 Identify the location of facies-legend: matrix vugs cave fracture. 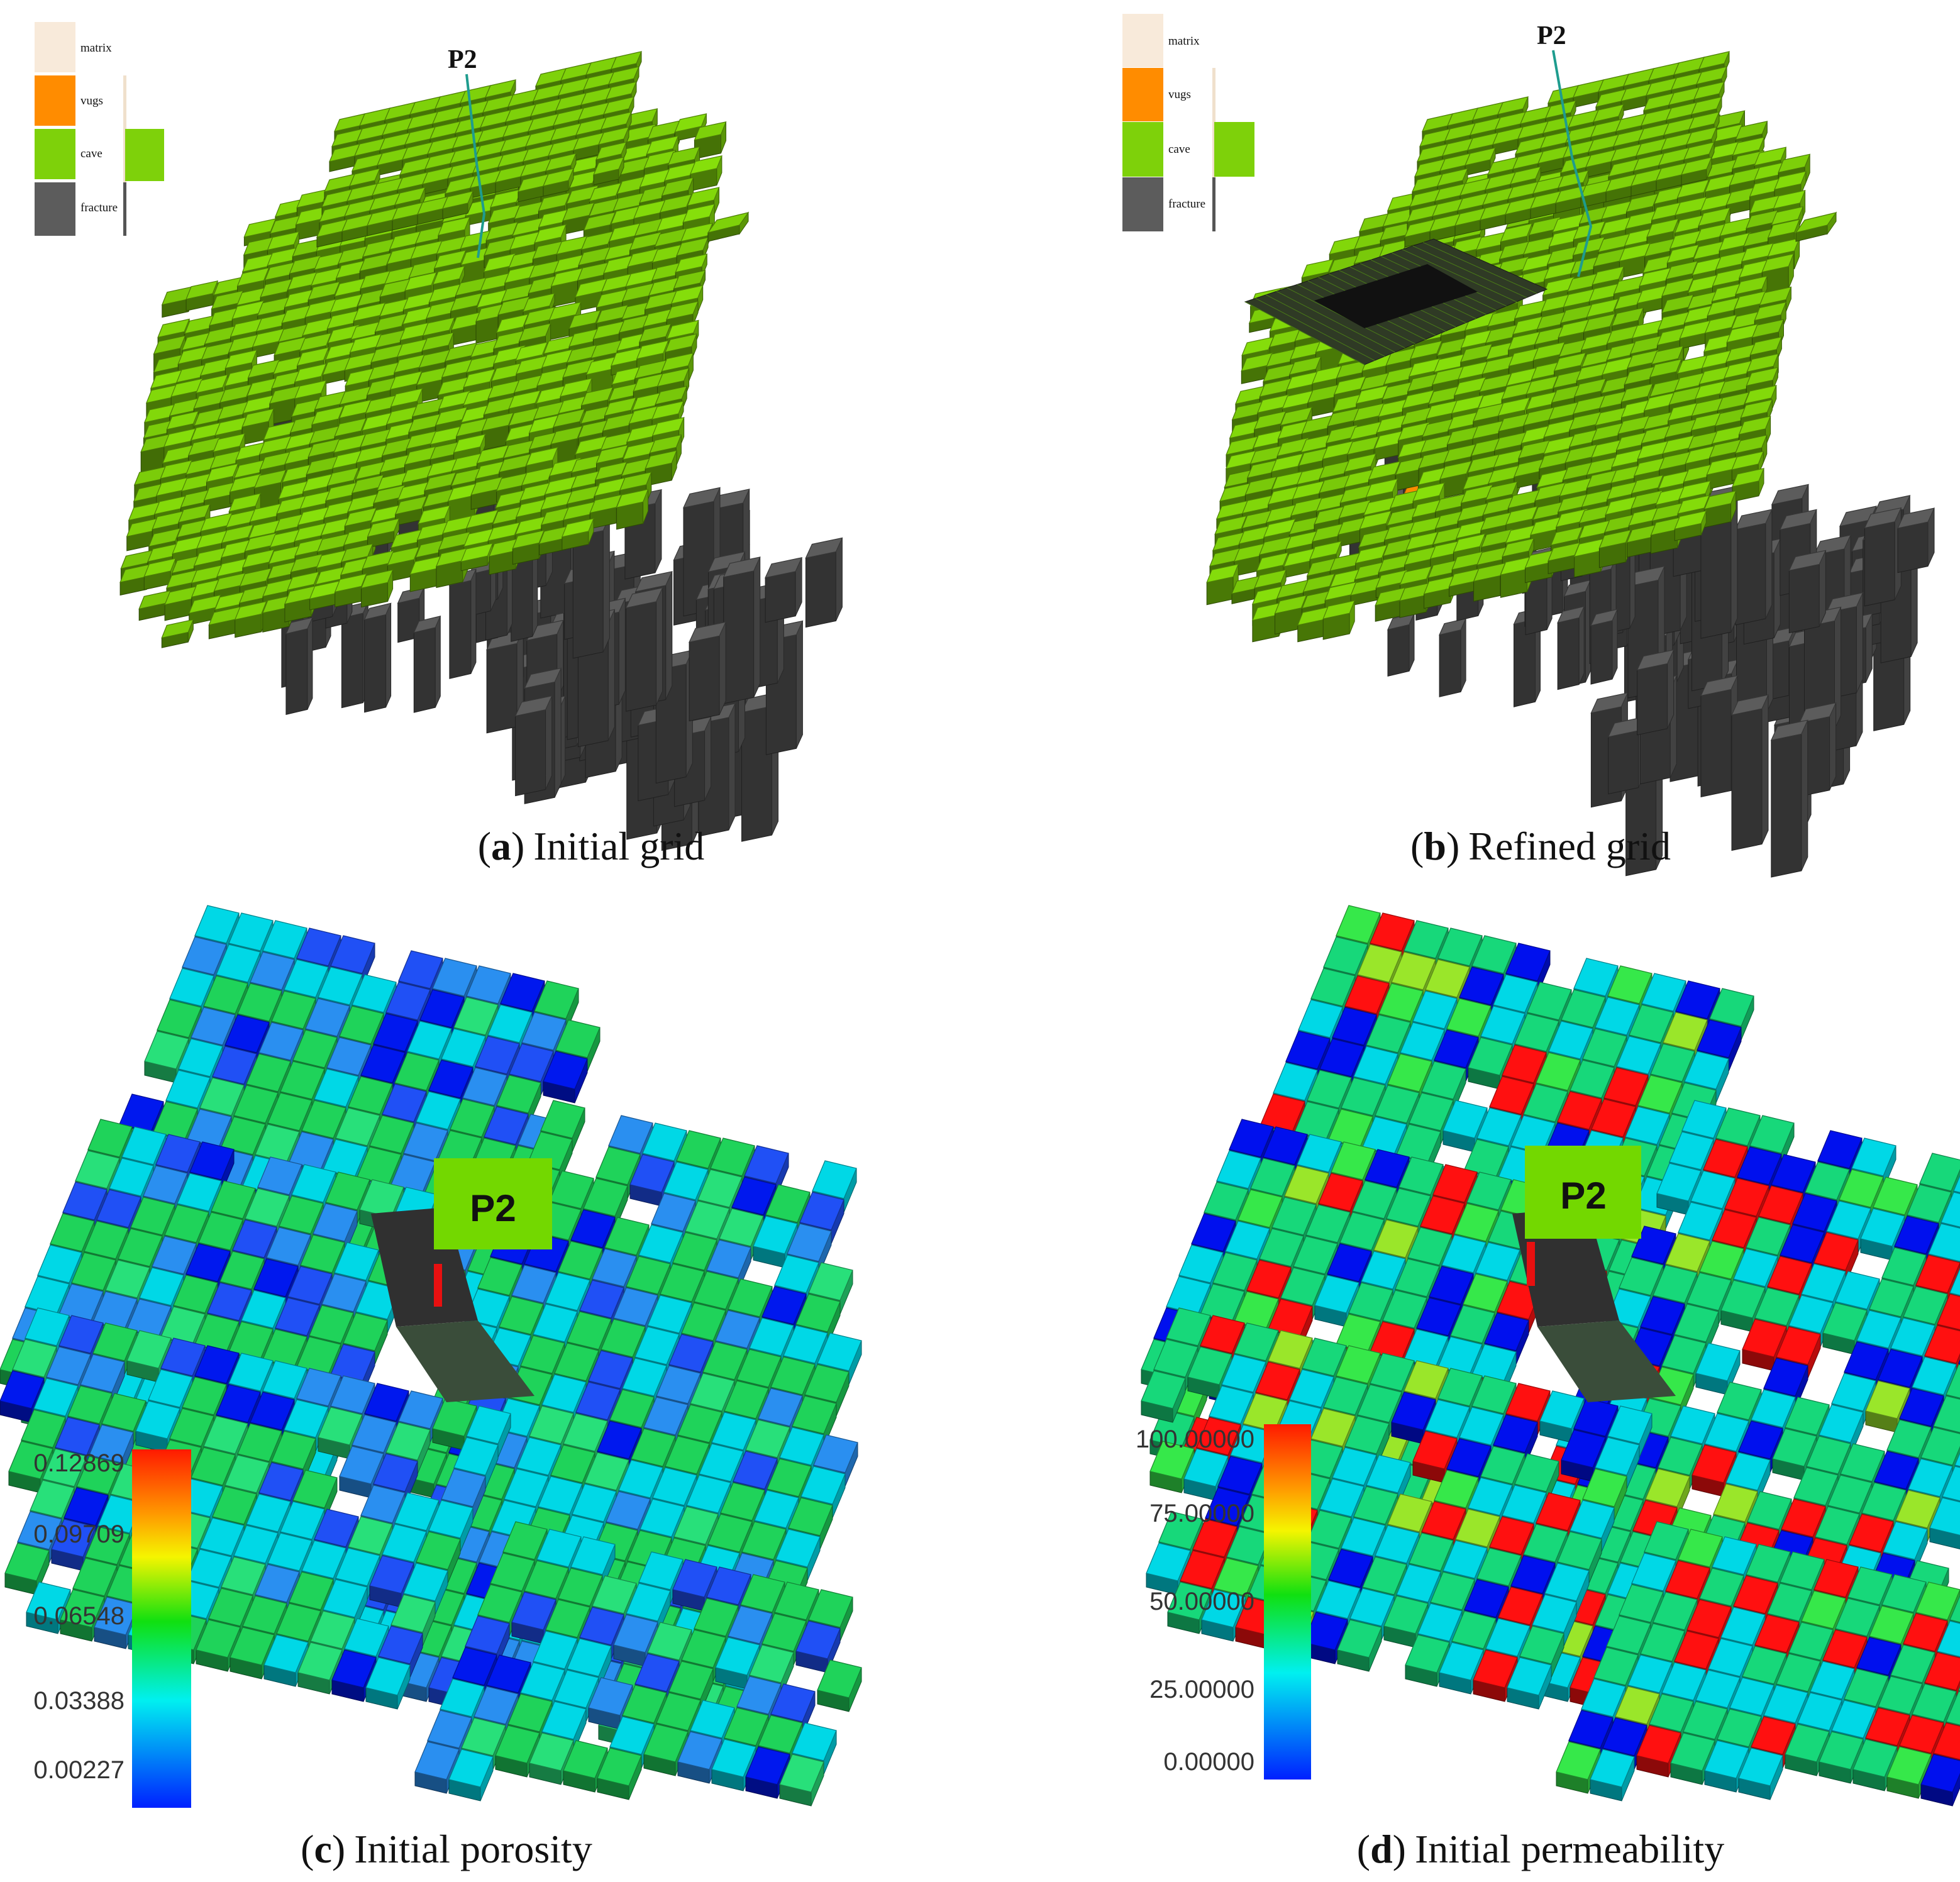
(1188, 123).